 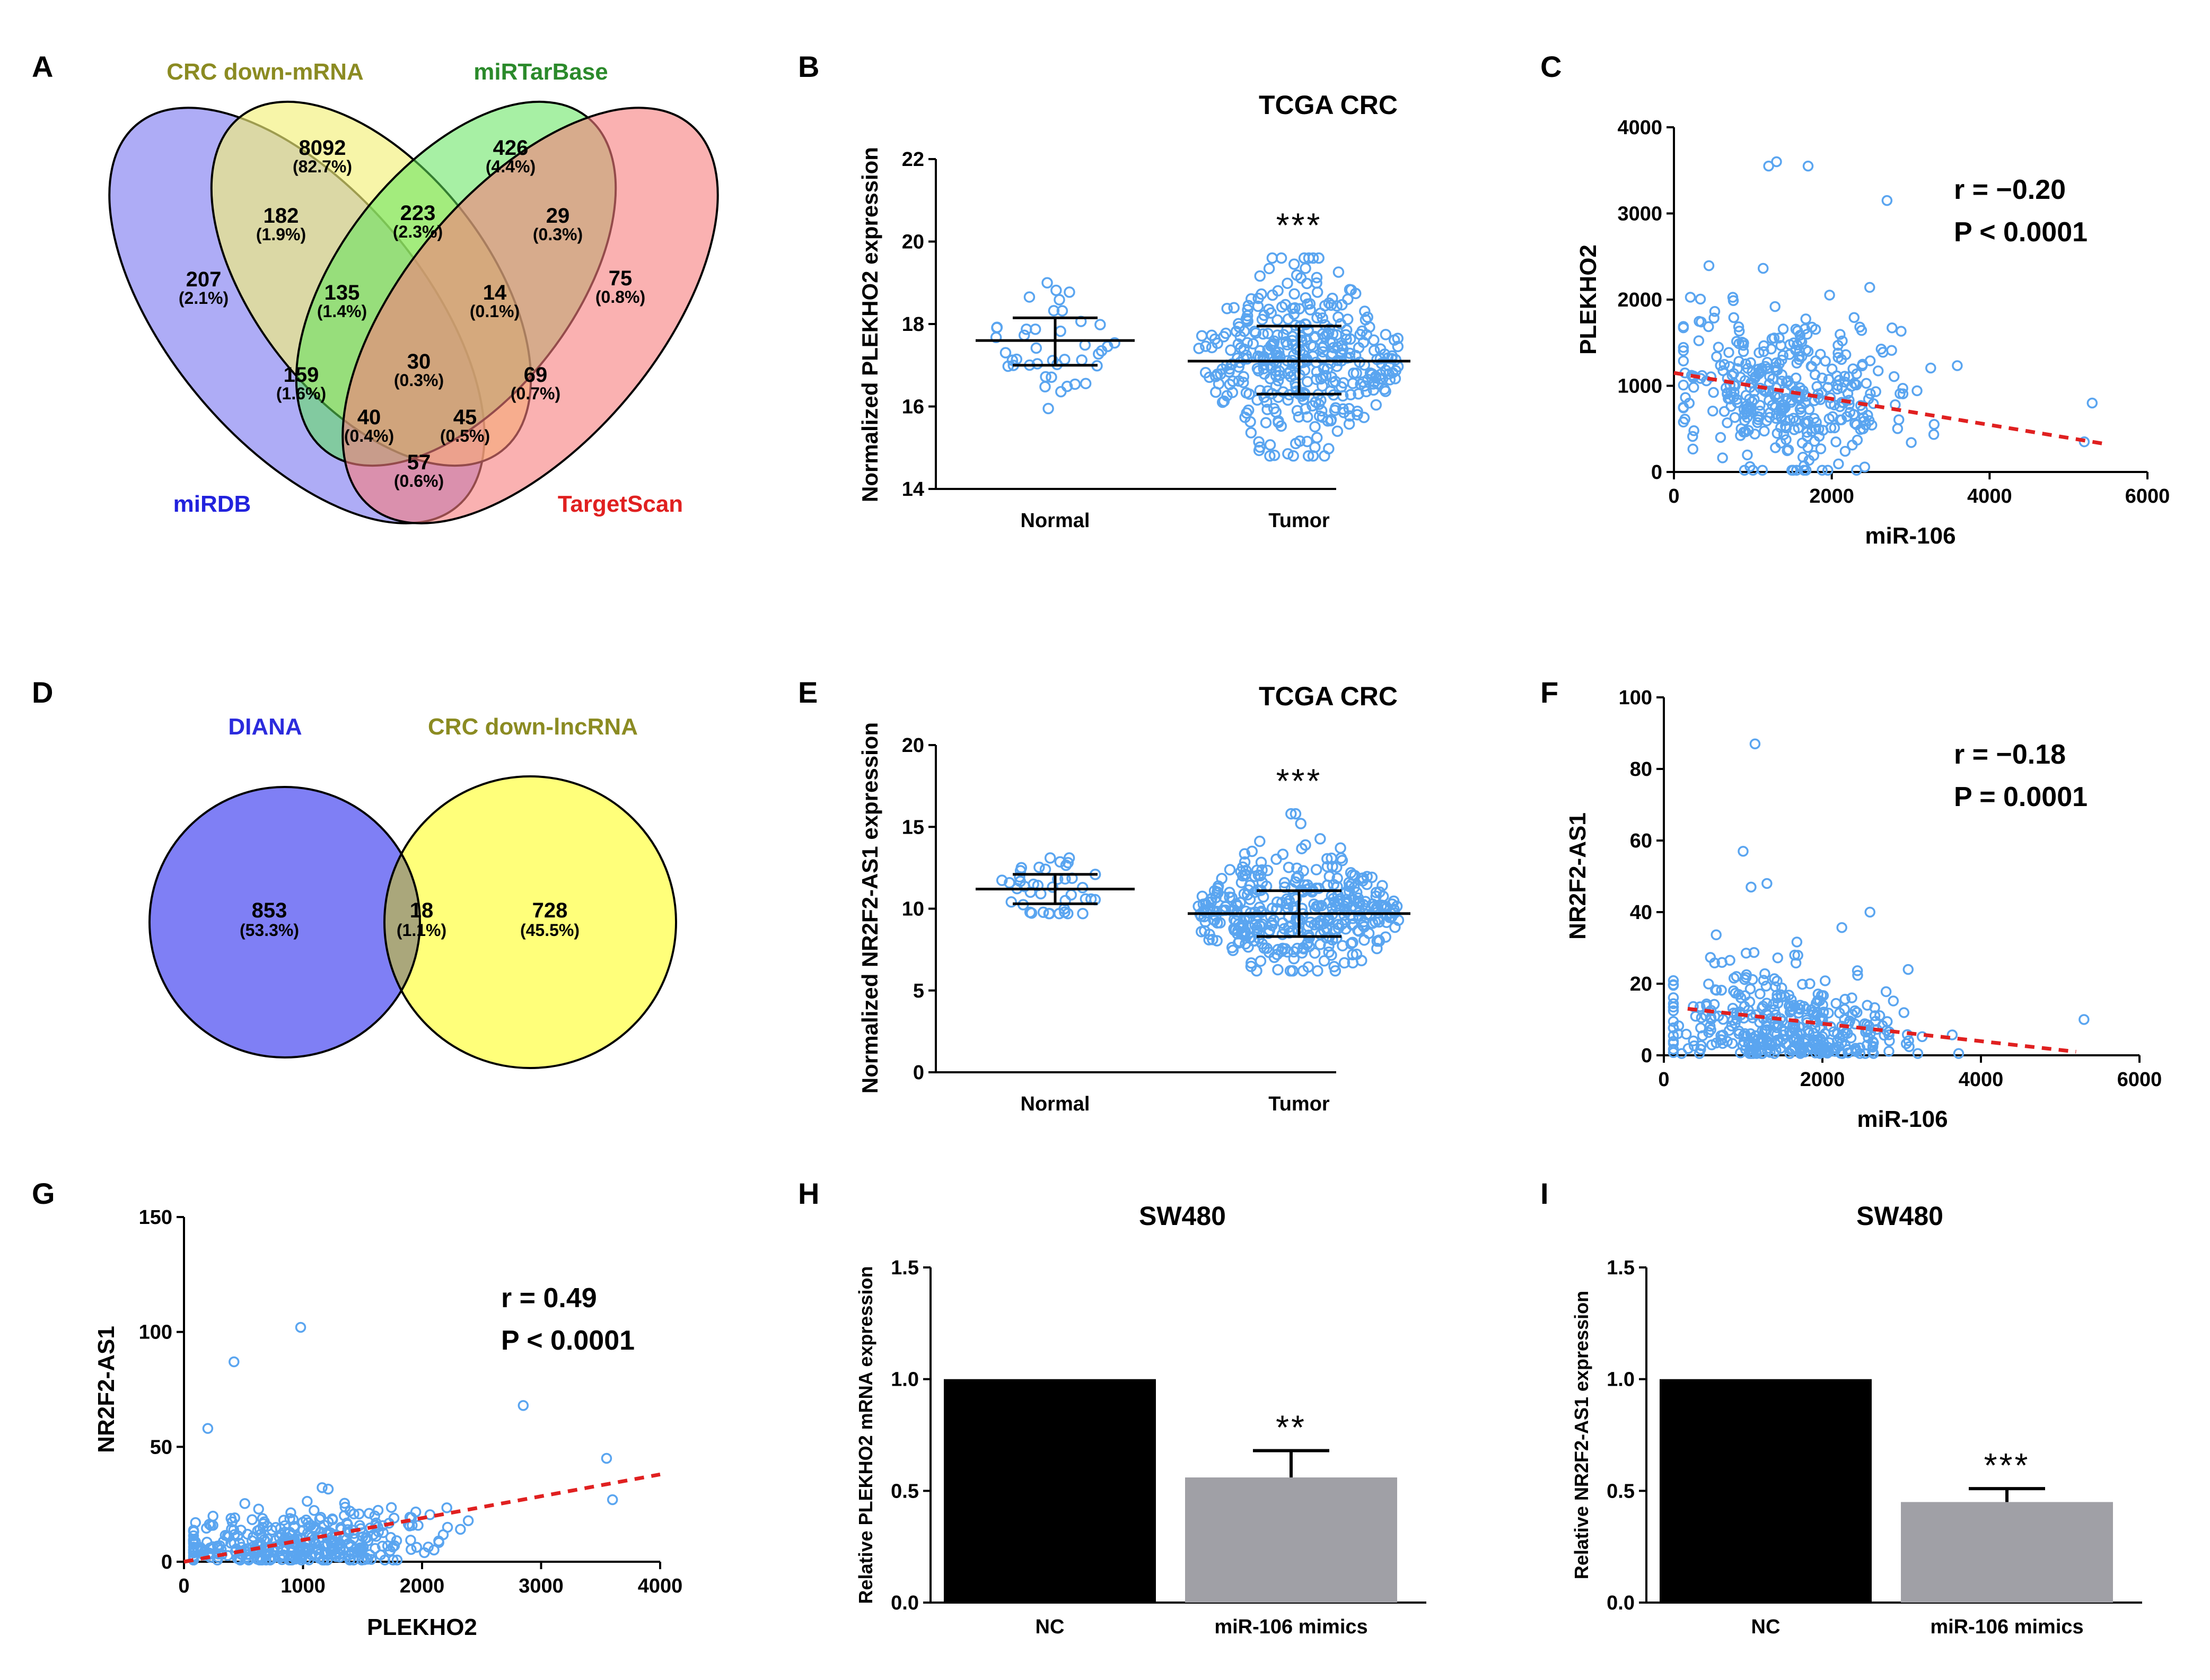 What do you see at coordinates (511, 156) in the screenshot?
I see `venn-region-mirtar-only: 426(4.4%)` at bounding box center [511, 156].